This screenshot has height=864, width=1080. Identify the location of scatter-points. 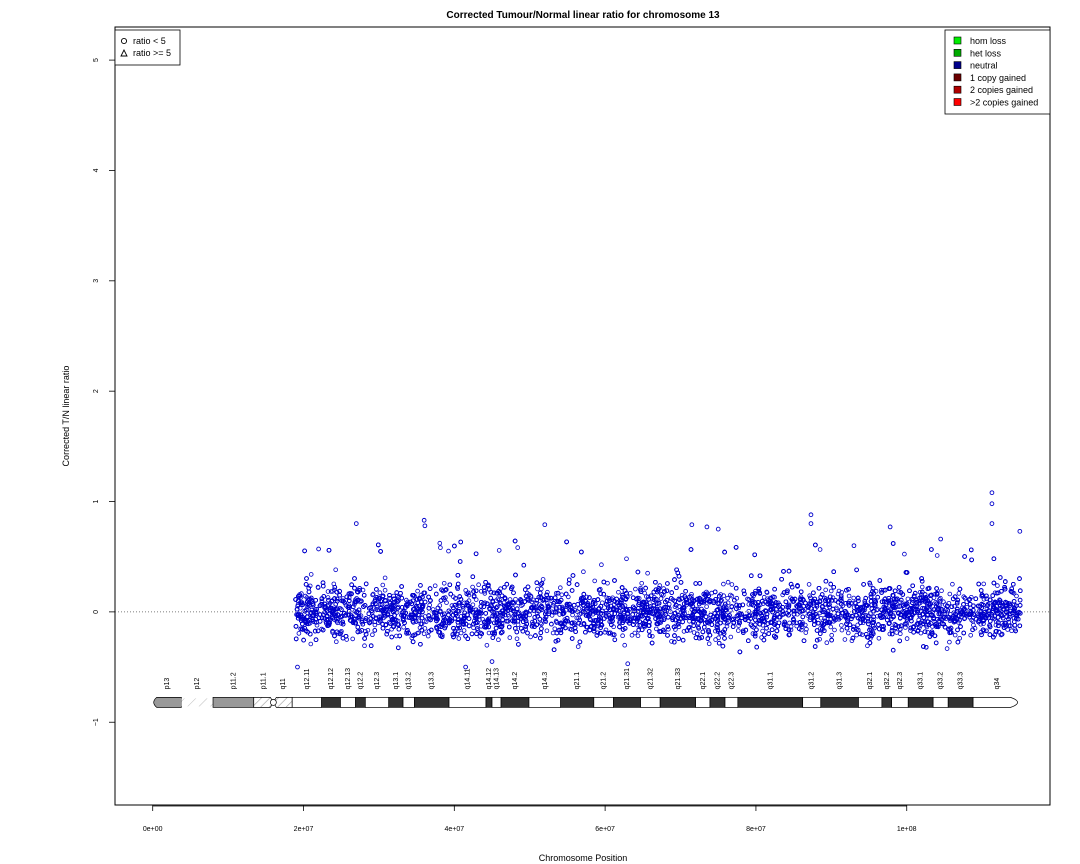
(658, 580).